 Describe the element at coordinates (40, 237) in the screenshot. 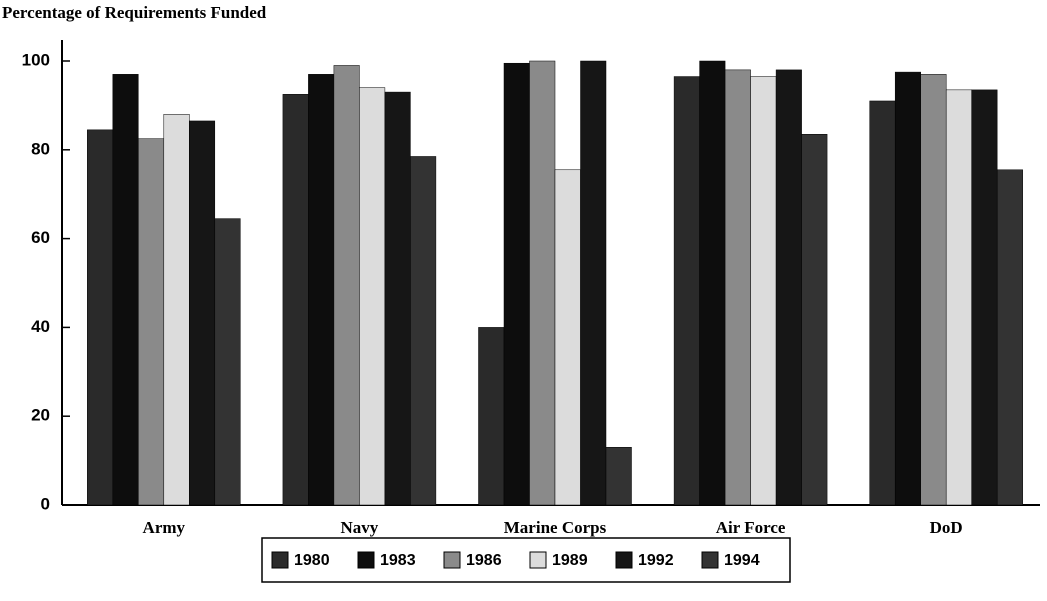

I see `y-tick-label: 60` at that location.